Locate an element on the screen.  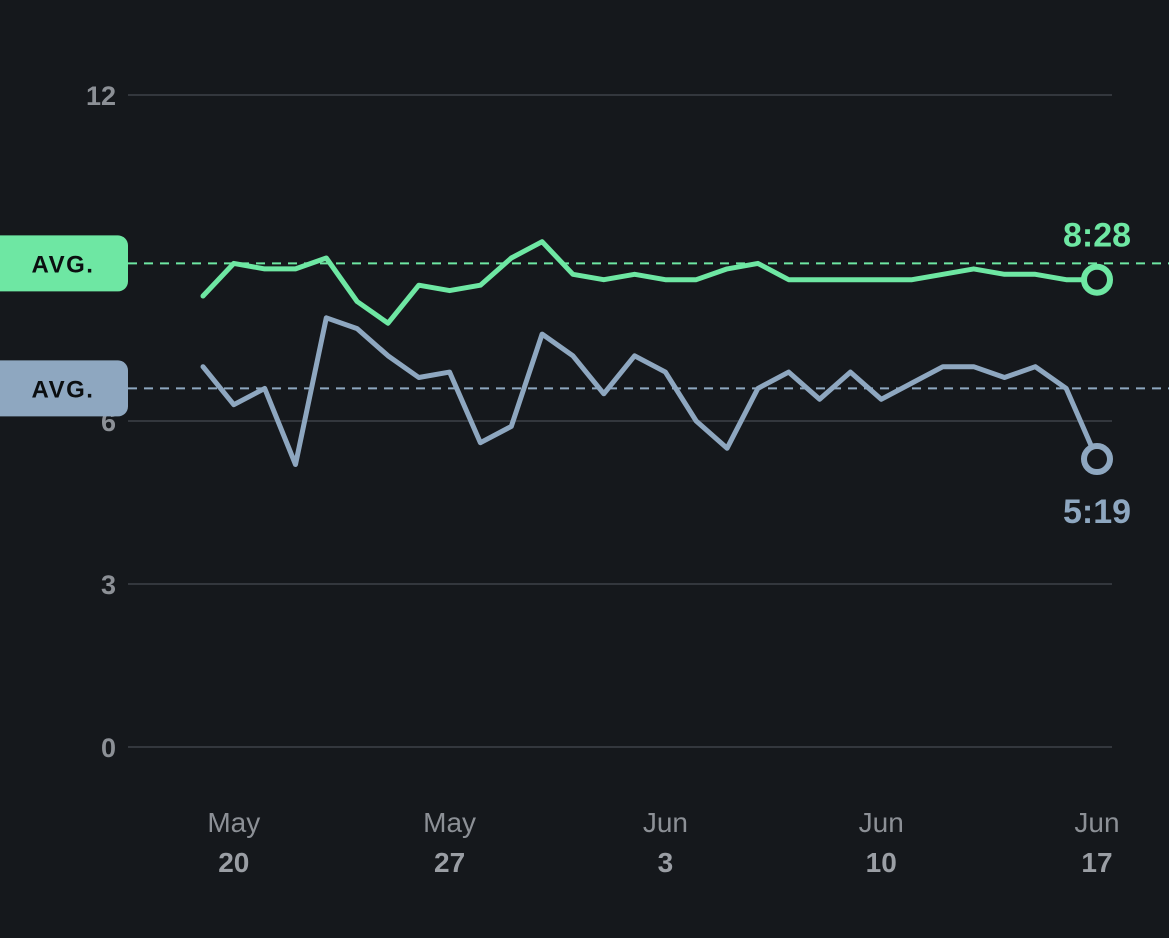
x-tick-day-jun-10: 10 is located at coordinates (881, 862).